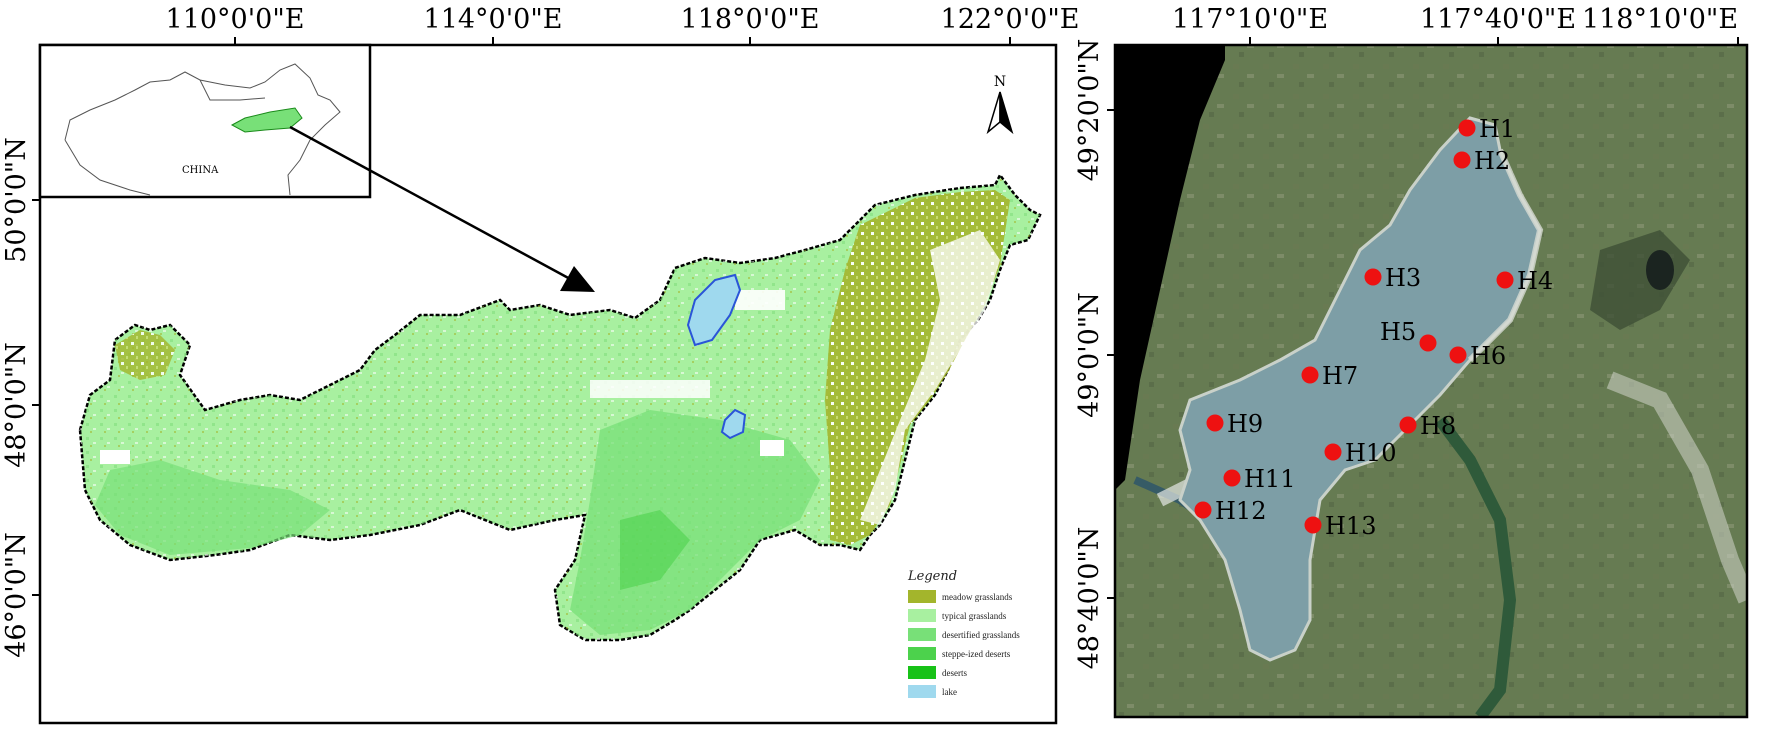 This screenshot has height=738, width=1772. Describe the element at coordinates (714, 310) in the screenshot. I see `lake-hulun` at that location.